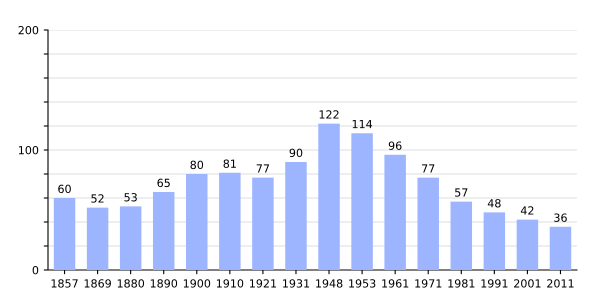 The width and height of the screenshot is (605, 300). I want to click on data-label: 53, so click(130, 197).